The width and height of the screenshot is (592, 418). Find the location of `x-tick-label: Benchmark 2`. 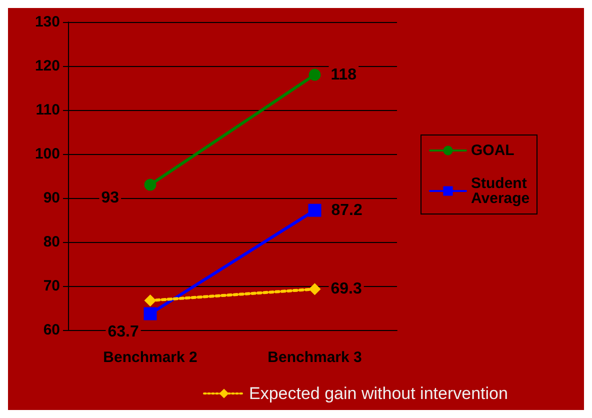

x-tick-label: Benchmark 2 is located at coordinates (150, 357).